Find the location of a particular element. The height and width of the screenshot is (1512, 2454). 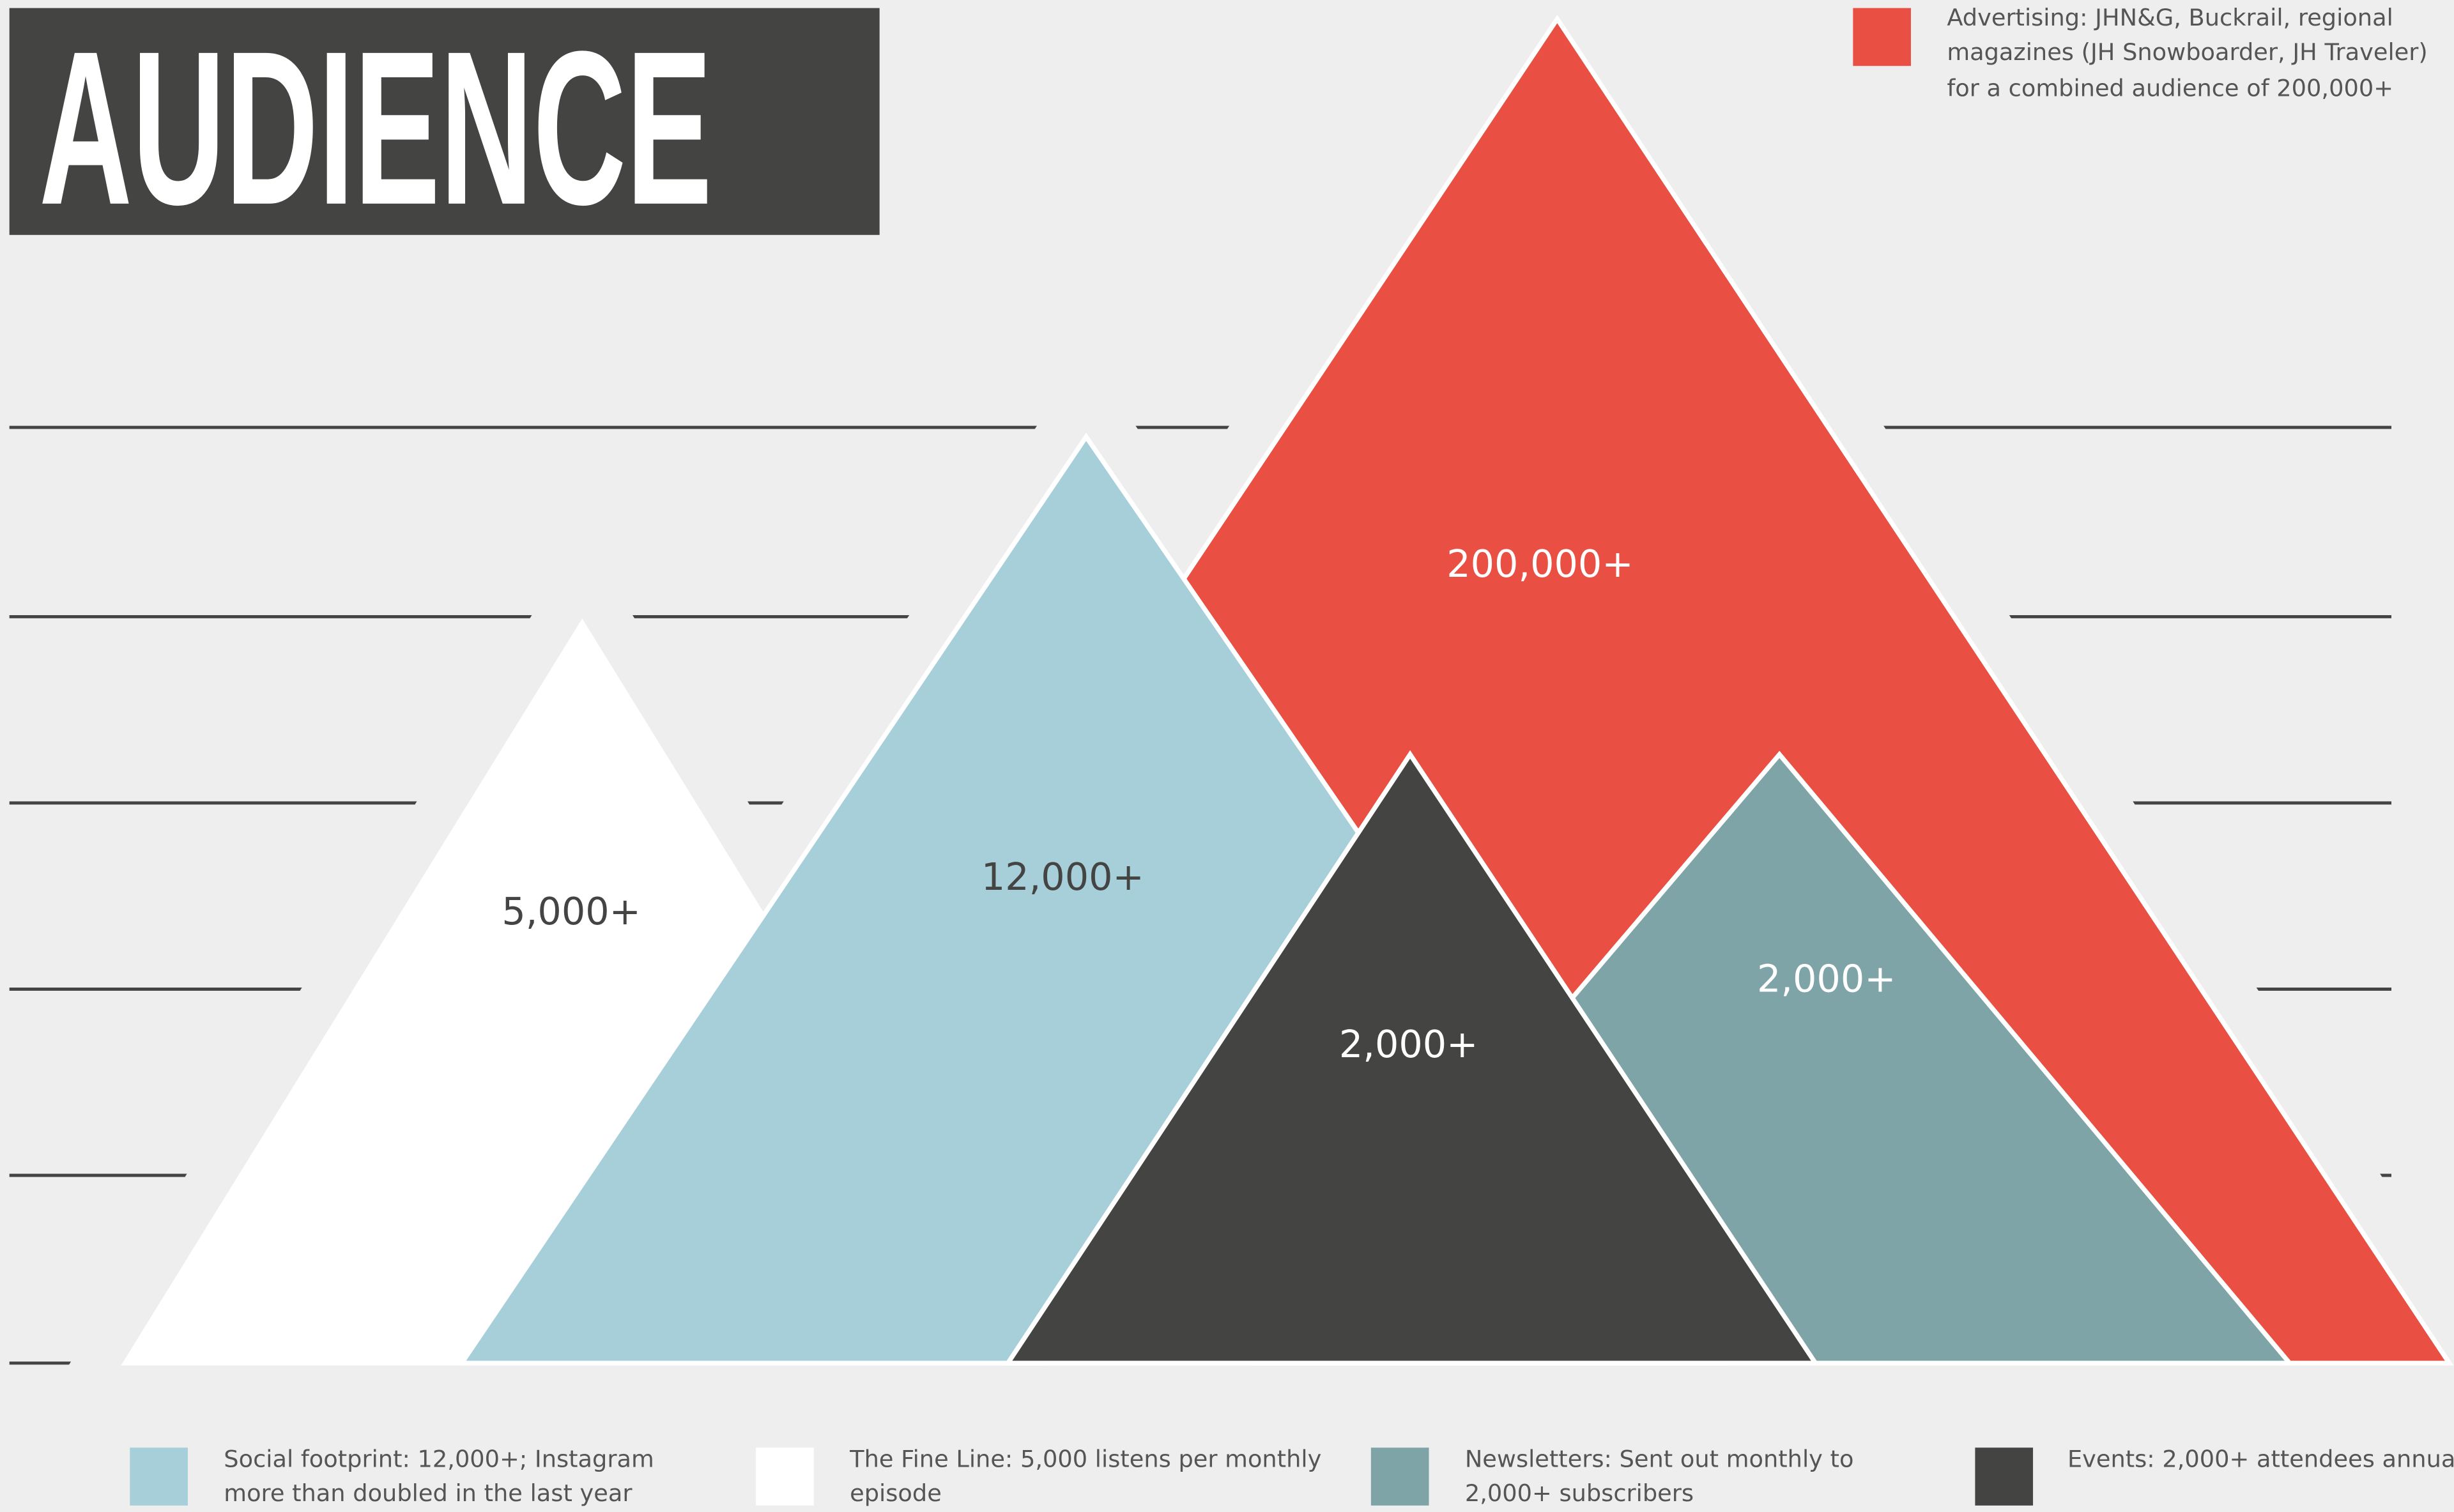

legend-text: Social footprint: 12,000+; Instagram is located at coordinates (439, 1458).